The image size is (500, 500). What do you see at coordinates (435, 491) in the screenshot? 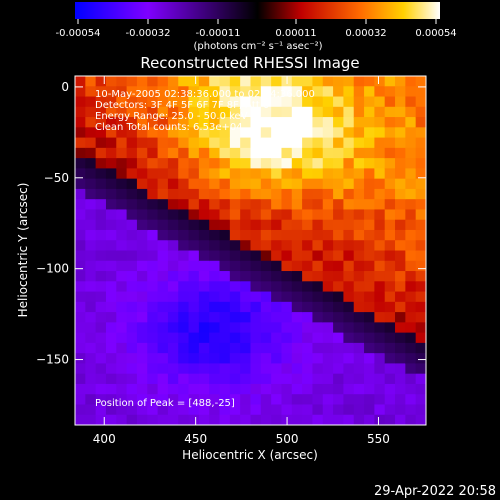
I see `footer-date: 29-Apr-2022 20:58` at bounding box center [435, 491].